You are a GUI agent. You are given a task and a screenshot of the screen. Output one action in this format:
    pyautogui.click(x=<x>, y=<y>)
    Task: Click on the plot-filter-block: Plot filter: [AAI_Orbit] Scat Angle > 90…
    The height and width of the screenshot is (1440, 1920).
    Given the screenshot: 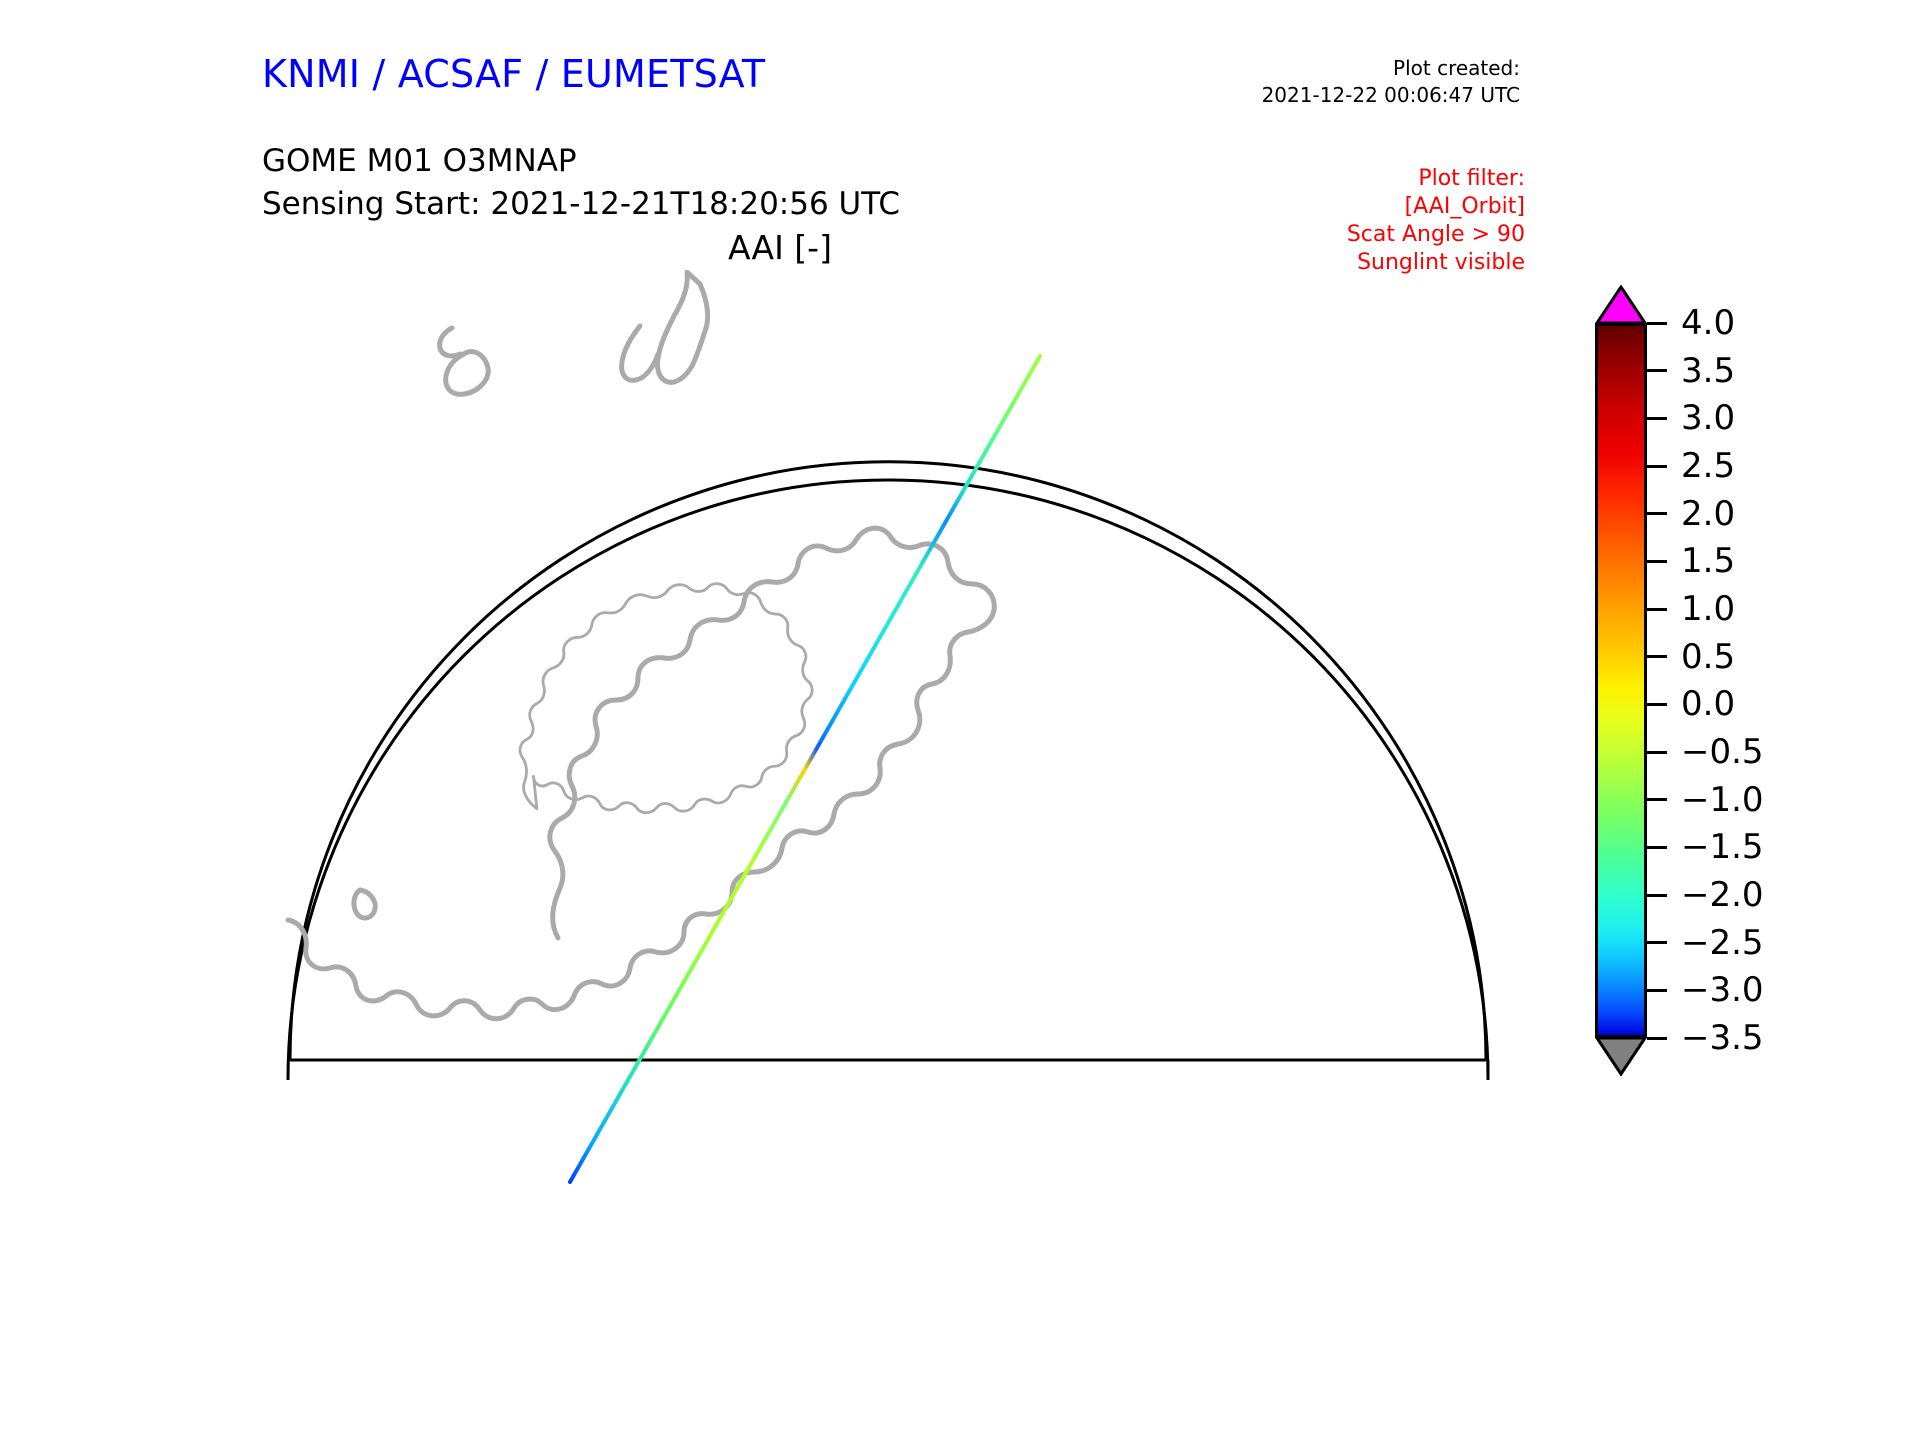 What is the action you would take?
    pyautogui.click(x=1436, y=221)
    